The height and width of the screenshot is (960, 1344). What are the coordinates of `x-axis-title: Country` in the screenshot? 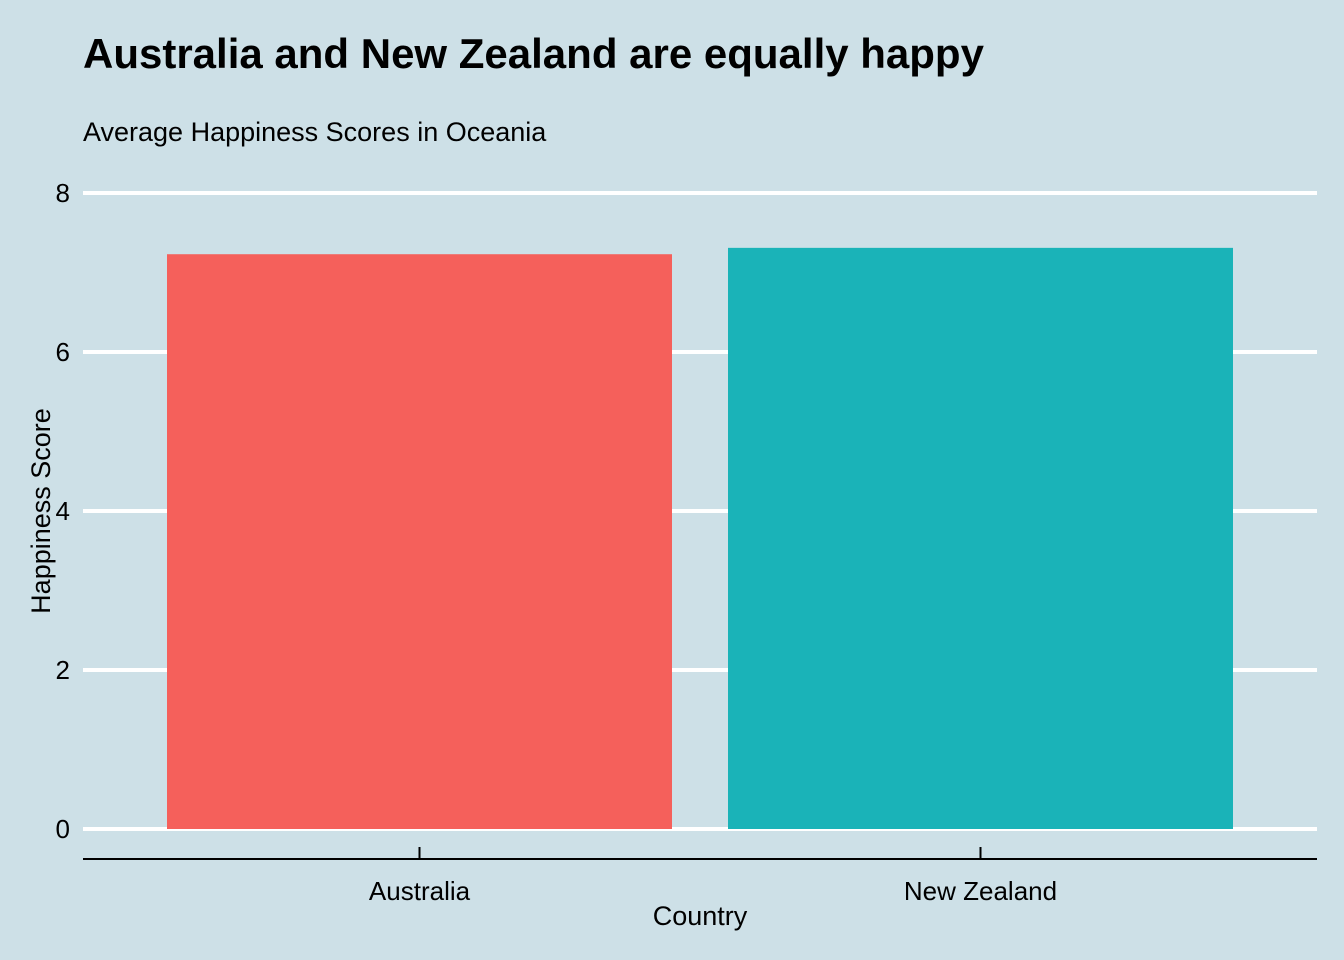 It's located at (700, 916).